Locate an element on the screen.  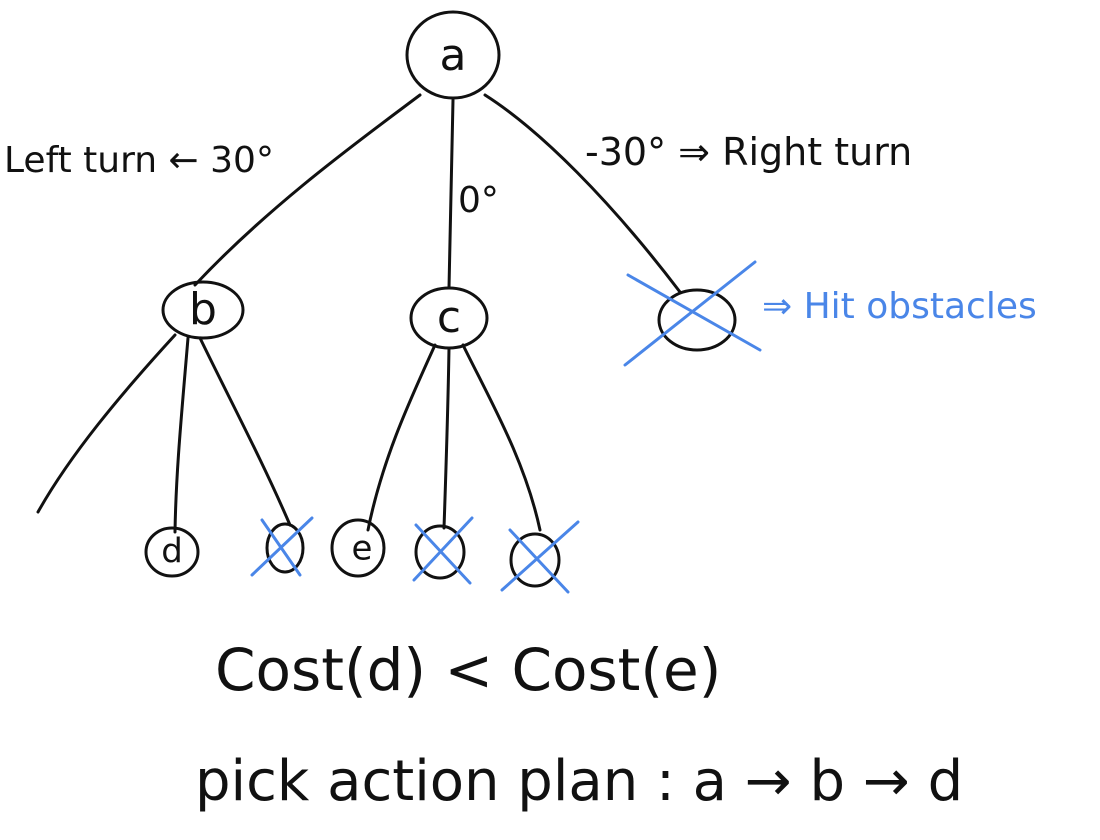
edge-c-pruned-mid is located at coordinates (446, 438).